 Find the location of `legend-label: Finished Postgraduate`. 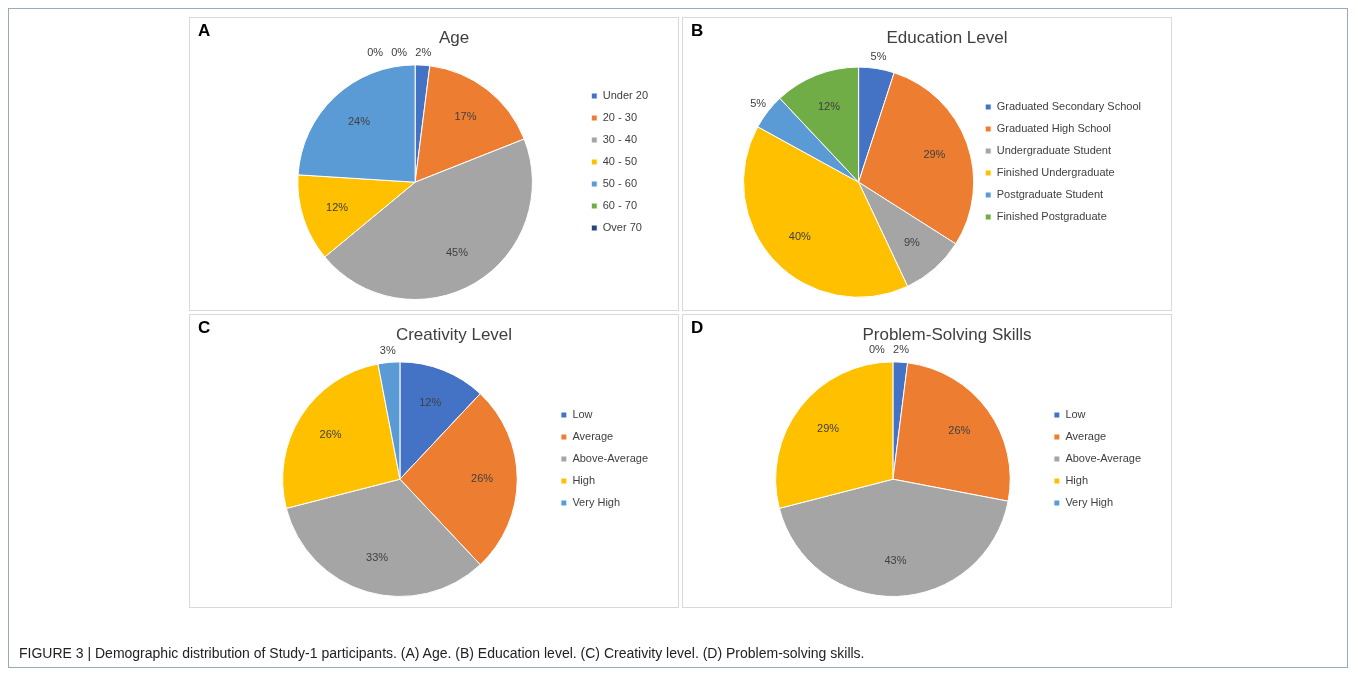

legend-label: Finished Postgraduate is located at coordinates (1051, 216).